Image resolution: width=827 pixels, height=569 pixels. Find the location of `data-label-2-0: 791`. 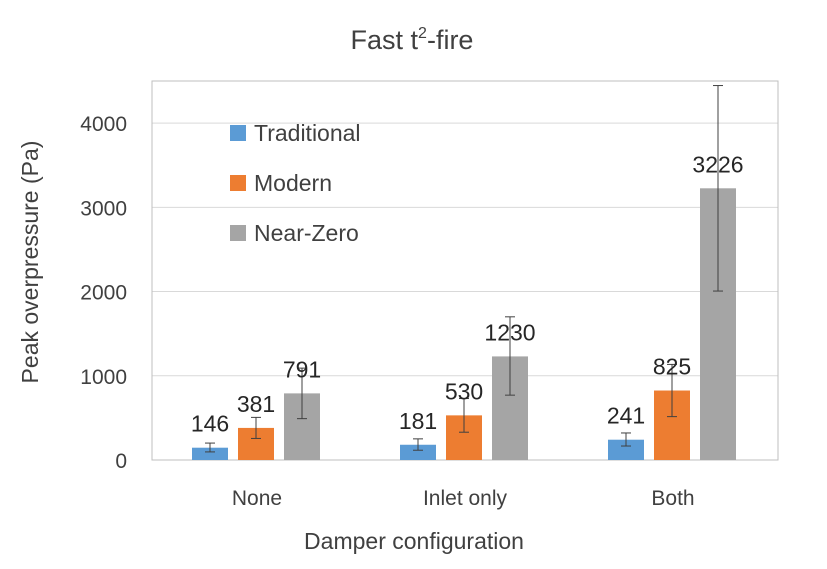

data-label-2-0: 791 is located at coordinates (302, 369).